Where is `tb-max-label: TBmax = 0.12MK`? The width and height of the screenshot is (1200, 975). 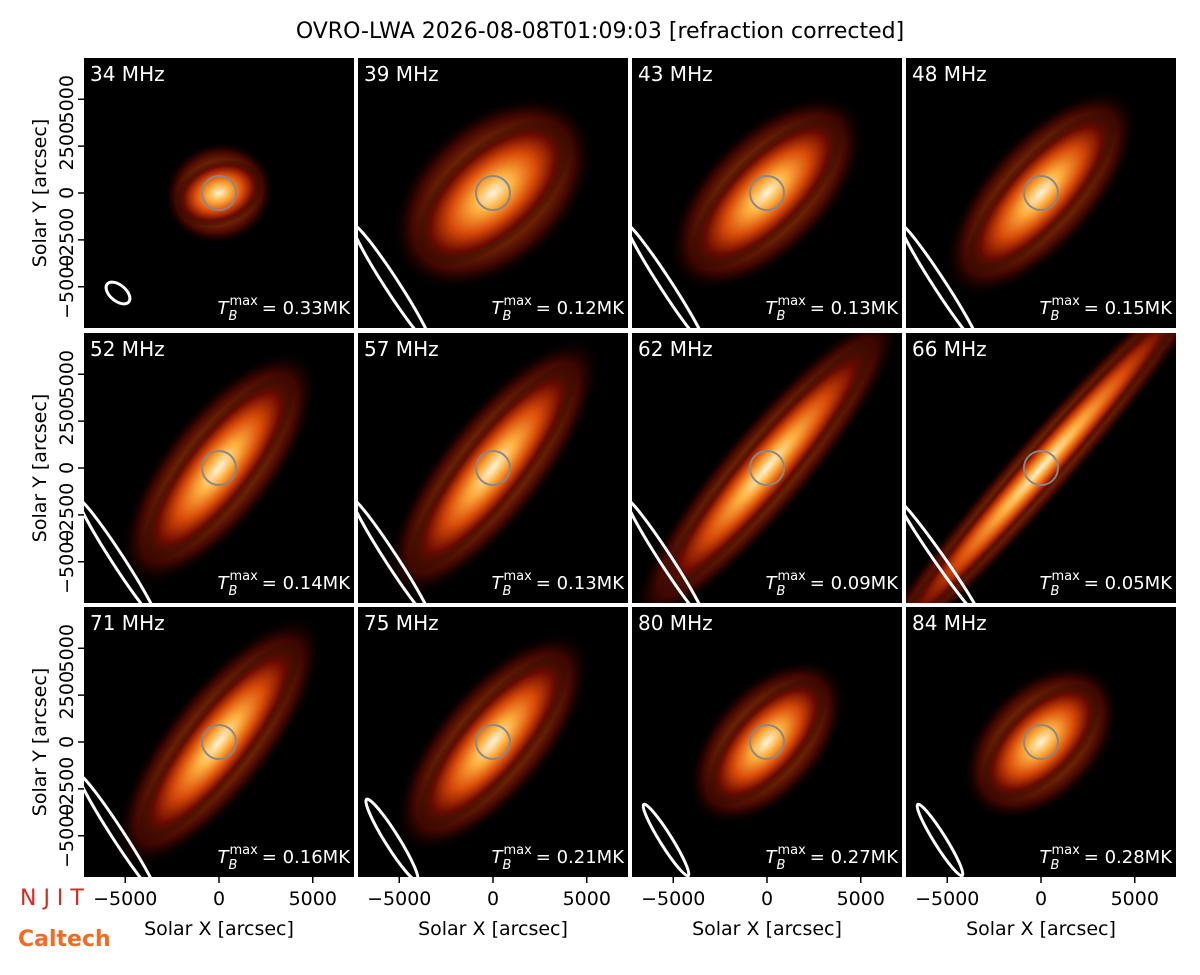
tb-max-label: TBmax = 0.12MK is located at coordinates (559, 309).